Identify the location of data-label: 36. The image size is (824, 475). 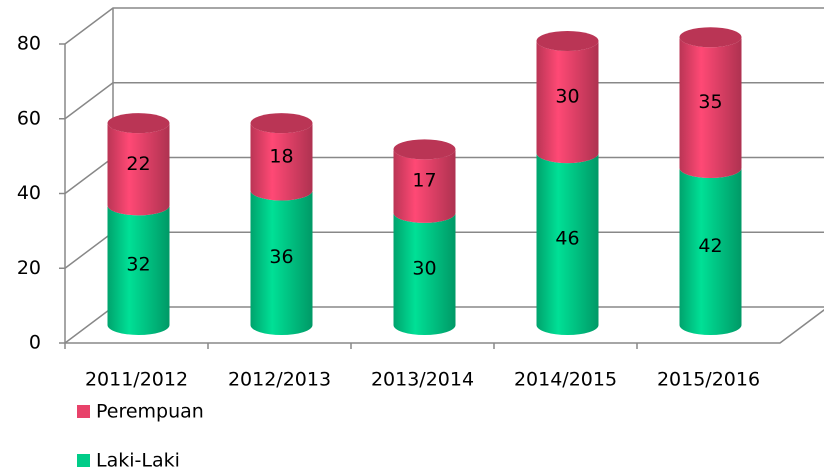
(281, 257).